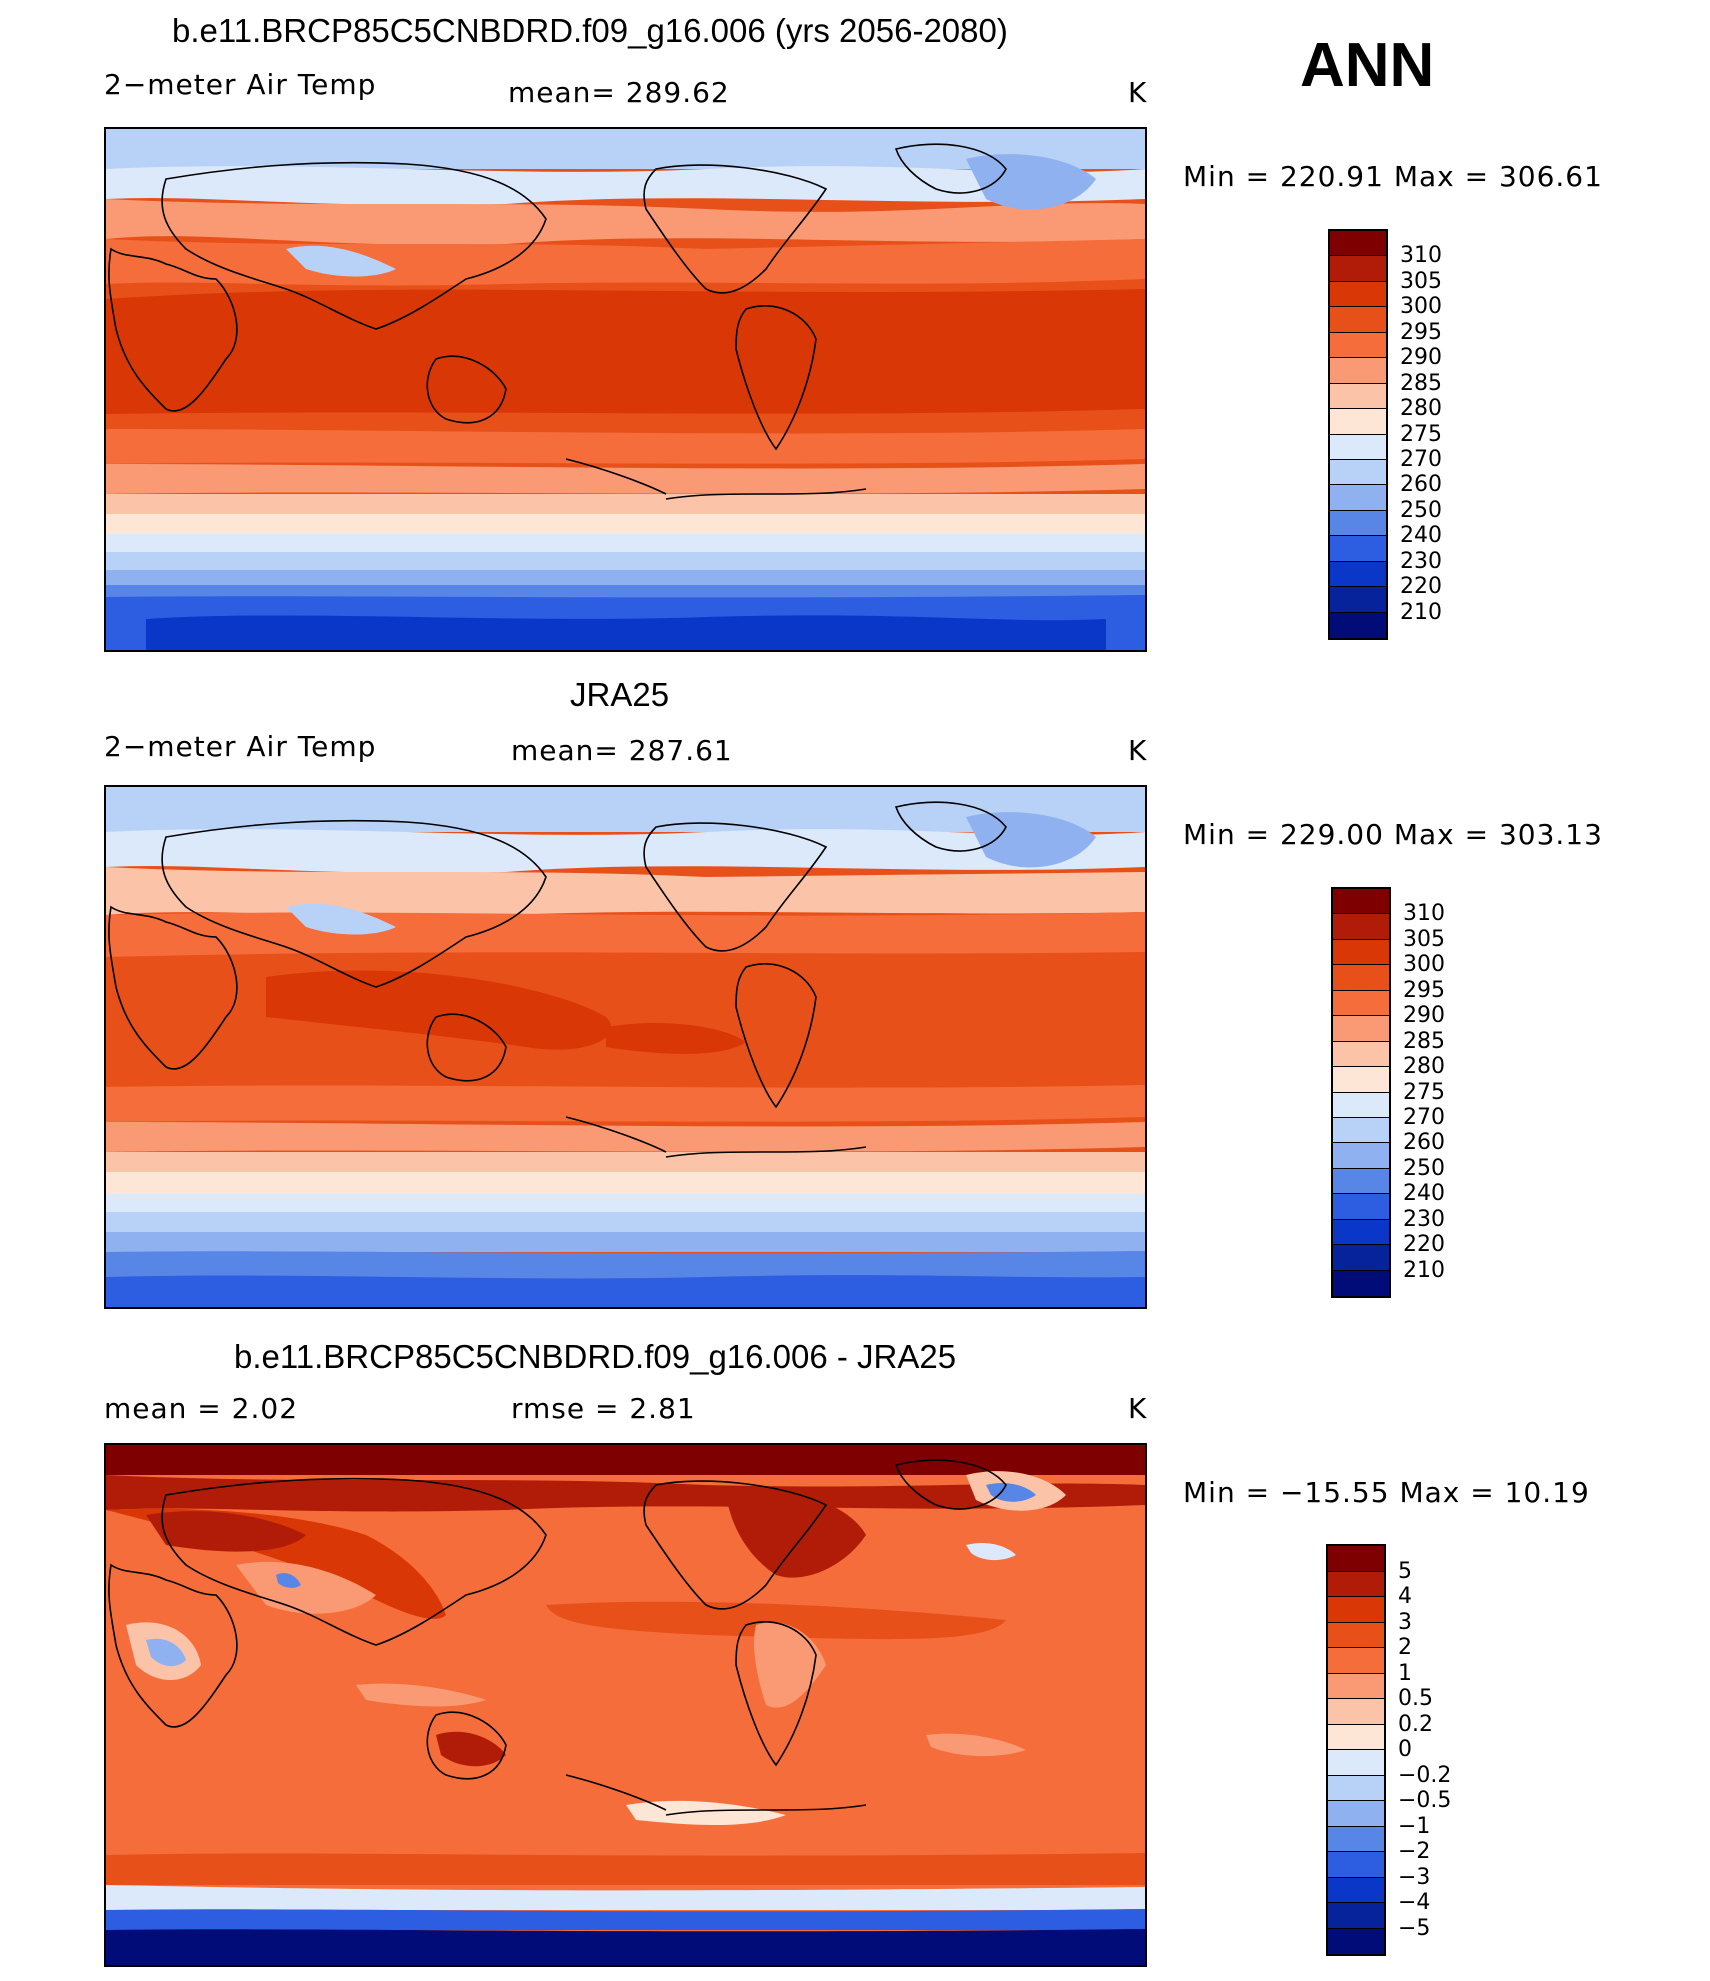 The width and height of the screenshot is (1710, 1981). What do you see at coordinates (1425, 1775) in the screenshot?
I see `colorbar-tick-label: −0.2` at bounding box center [1425, 1775].